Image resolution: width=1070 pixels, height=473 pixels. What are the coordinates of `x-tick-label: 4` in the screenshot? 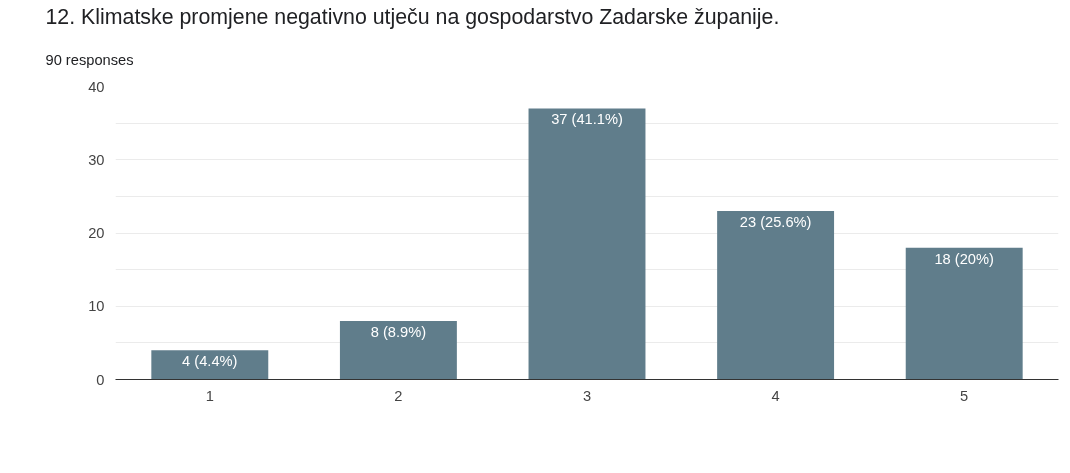 It's located at (775, 395).